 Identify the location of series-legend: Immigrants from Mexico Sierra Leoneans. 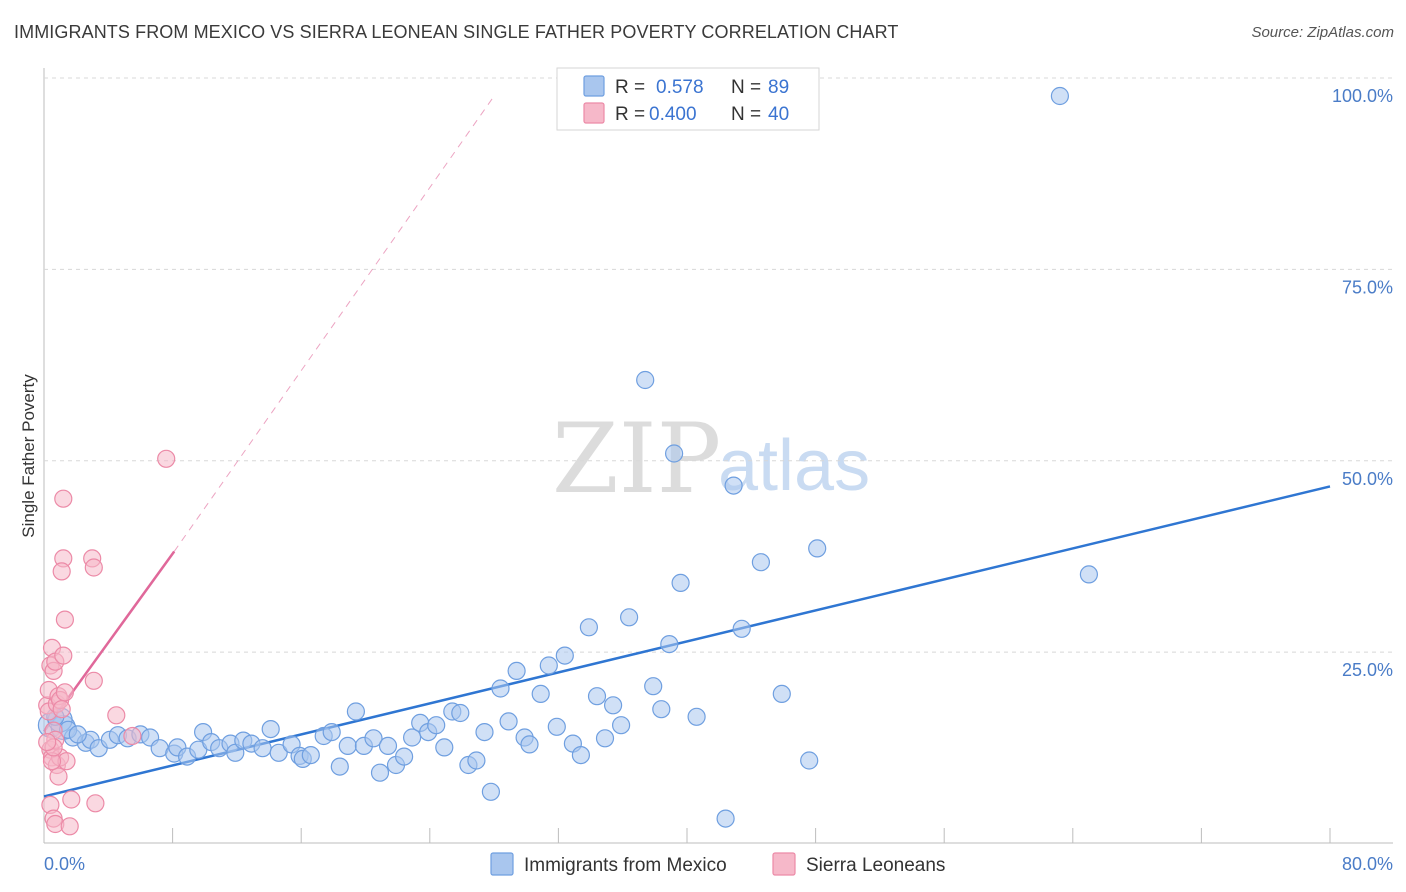
(717, 864).